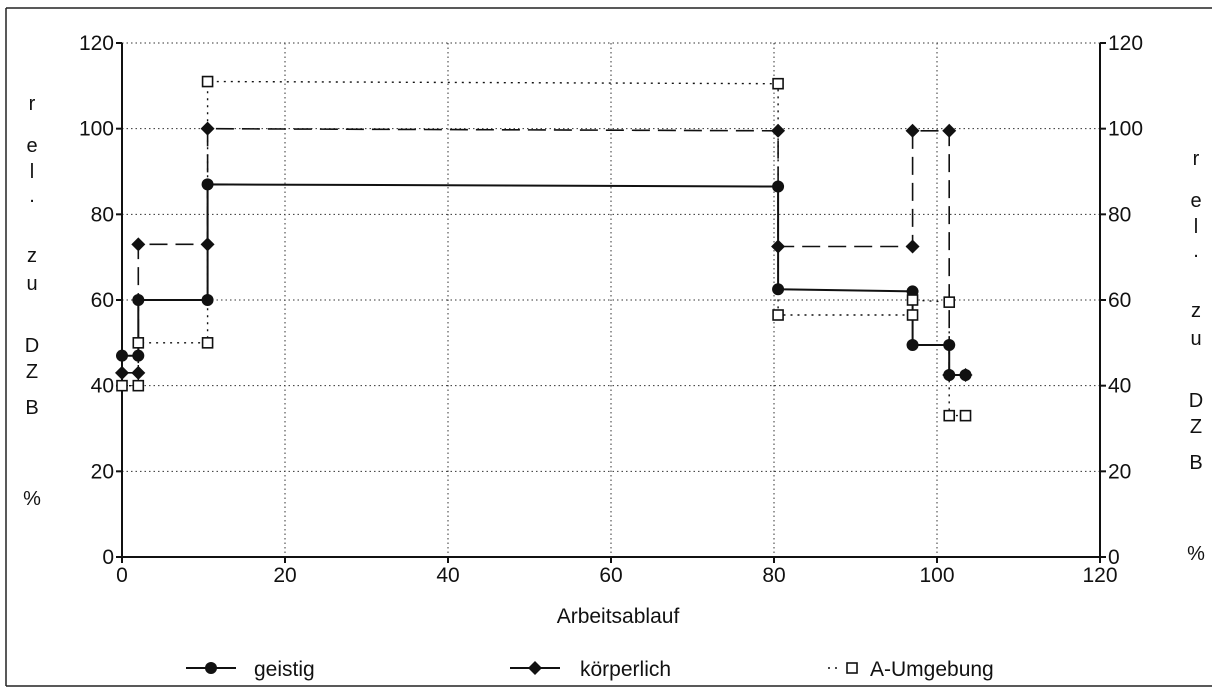 This screenshot has width=1212, height=698. What do you see at coordinates (1114, 557) in the screenshot?
I see `y-tick-label-right: 0` at bounding box center [1114, 557].